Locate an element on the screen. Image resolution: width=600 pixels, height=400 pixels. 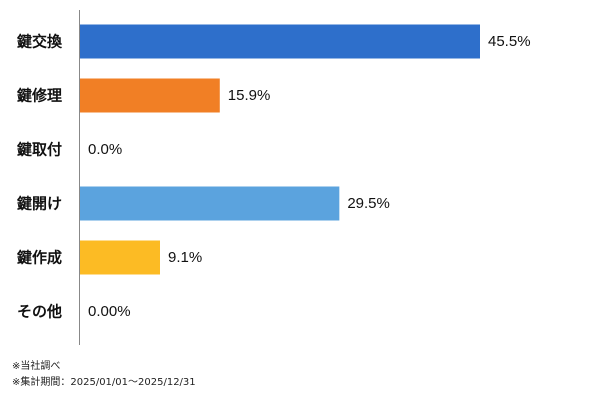
footnote-period: ※集計期間：2025/01/01～2025/12/31 is located at coordinates (104, 382).